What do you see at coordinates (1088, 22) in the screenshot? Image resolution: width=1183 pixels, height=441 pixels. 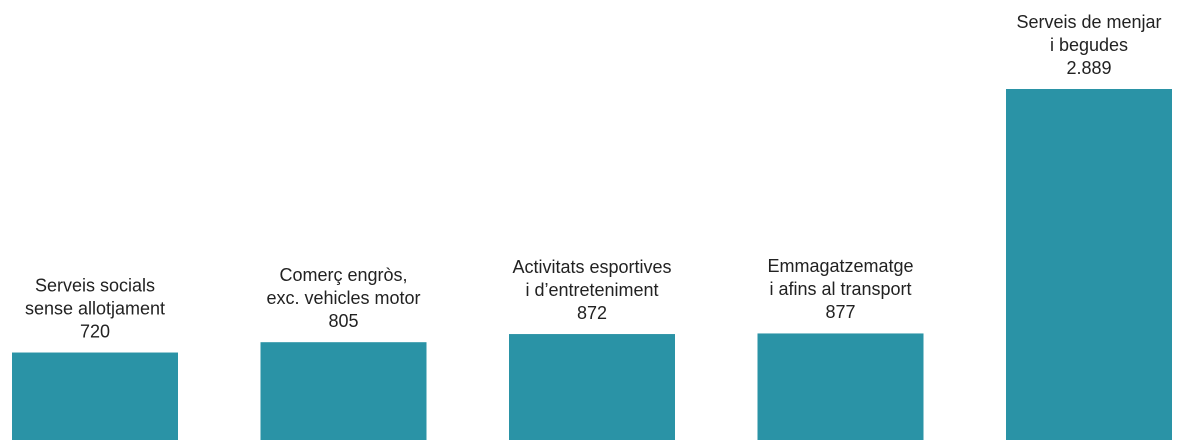 I see `category-label: Serveis de menjar` at bounding box center [1088, 22].